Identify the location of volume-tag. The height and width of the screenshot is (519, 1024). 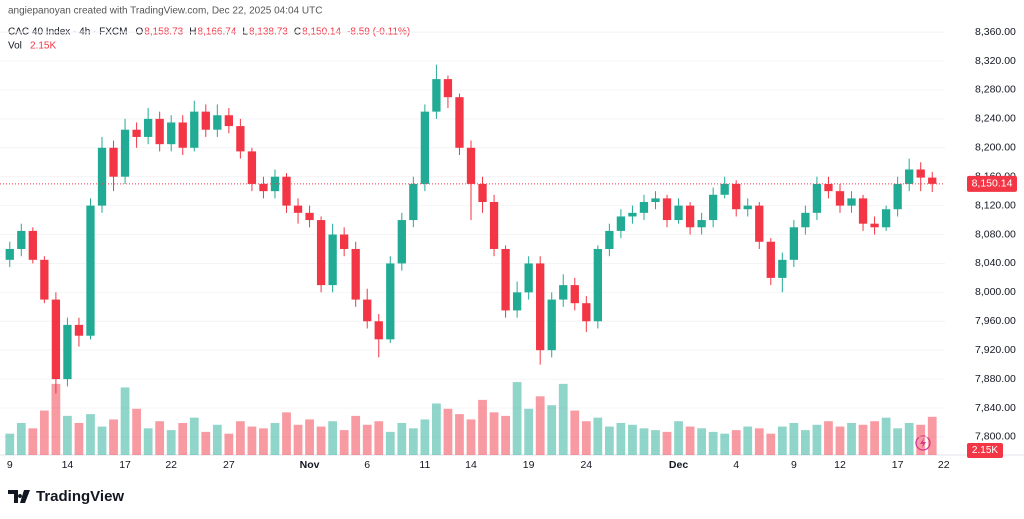
(985, 450).